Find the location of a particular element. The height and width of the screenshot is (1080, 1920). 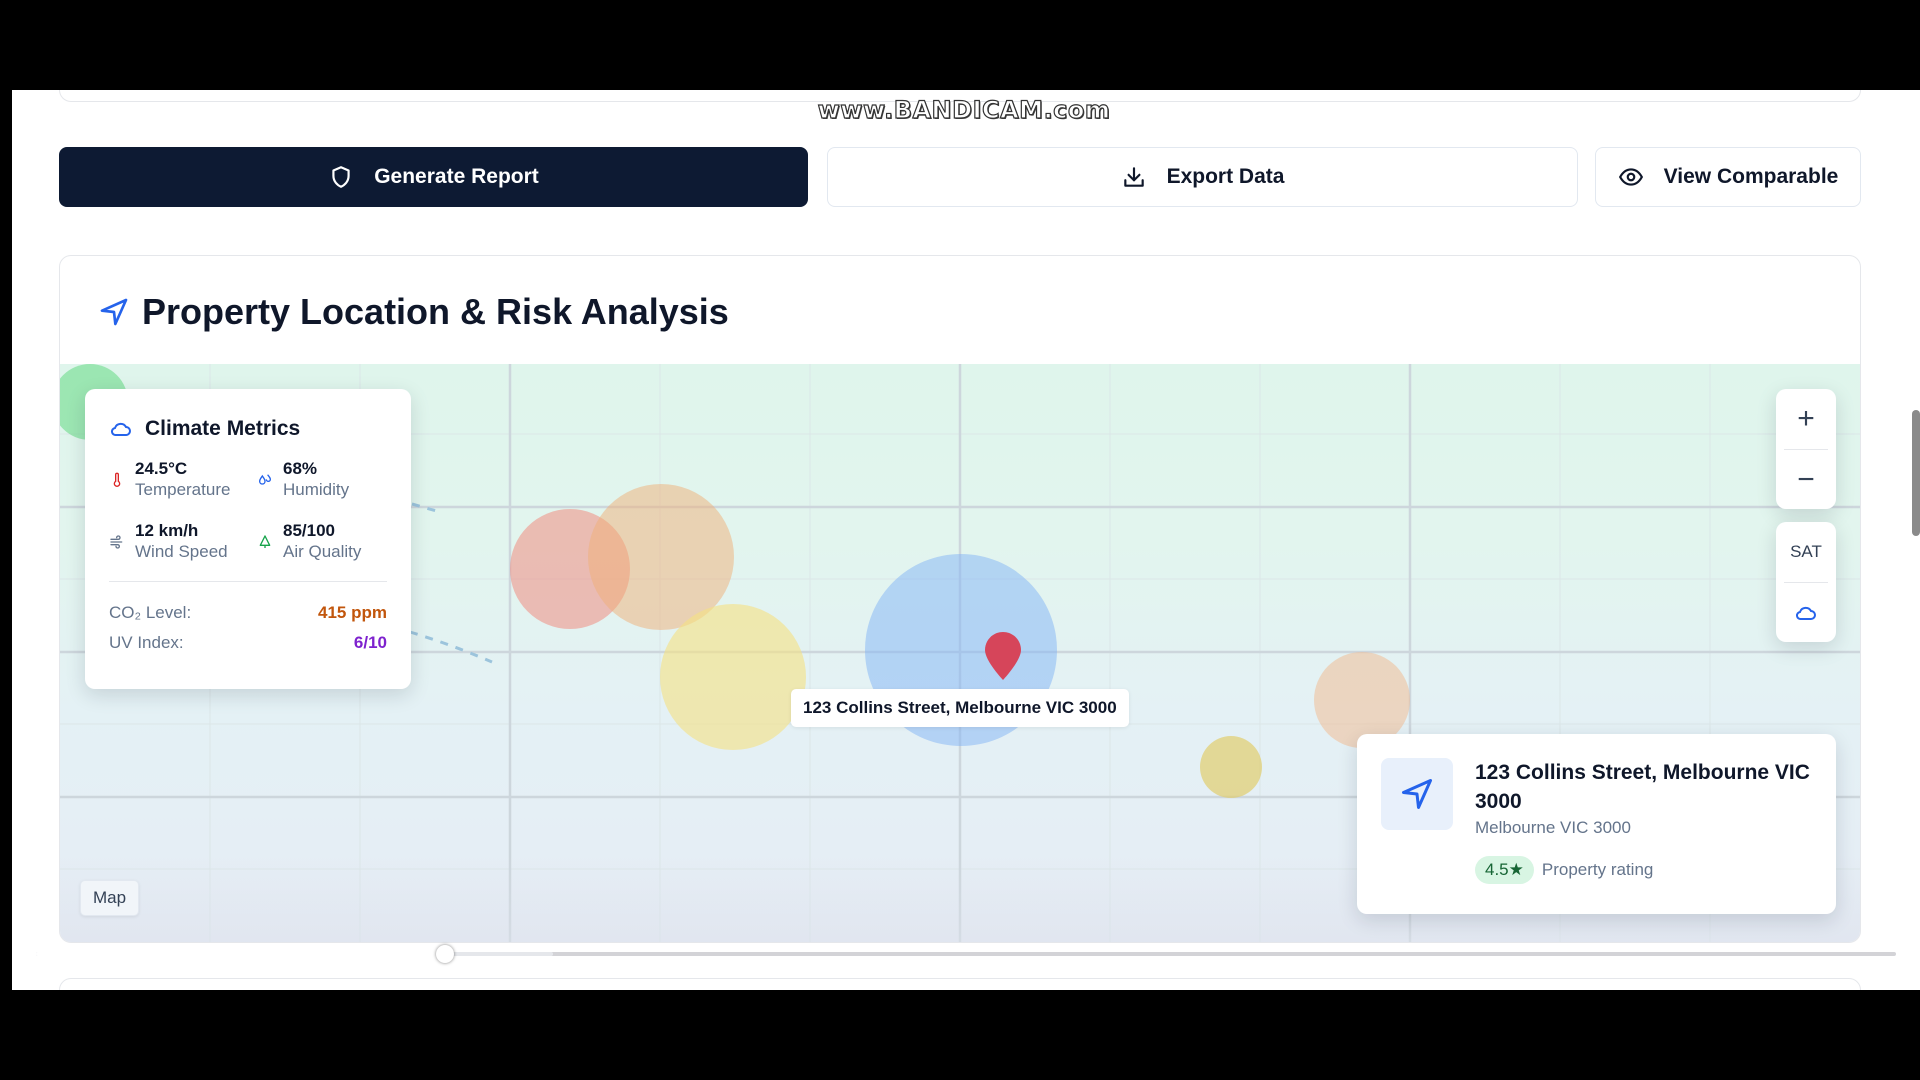

layer-divider is located at coordinates (1806, 582).